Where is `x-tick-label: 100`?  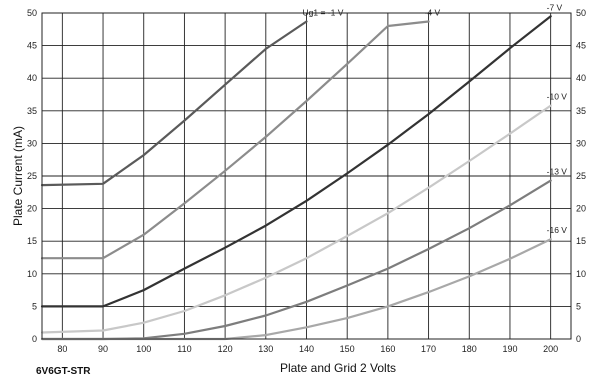 x-tick-label: 100 is located at coordinates (143, 349).